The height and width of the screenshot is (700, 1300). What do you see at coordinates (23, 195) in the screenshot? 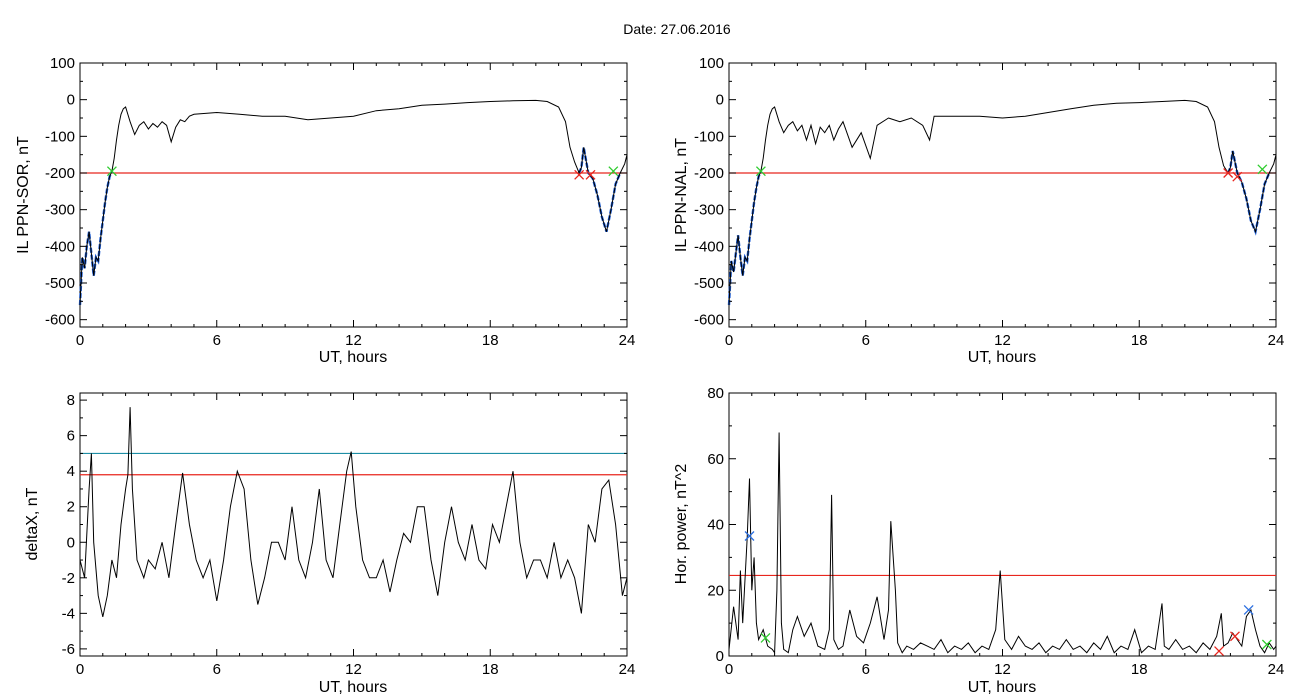
I see `y-axis-label: IL PPN-SOR, nT` at bounding box center [23, 195].